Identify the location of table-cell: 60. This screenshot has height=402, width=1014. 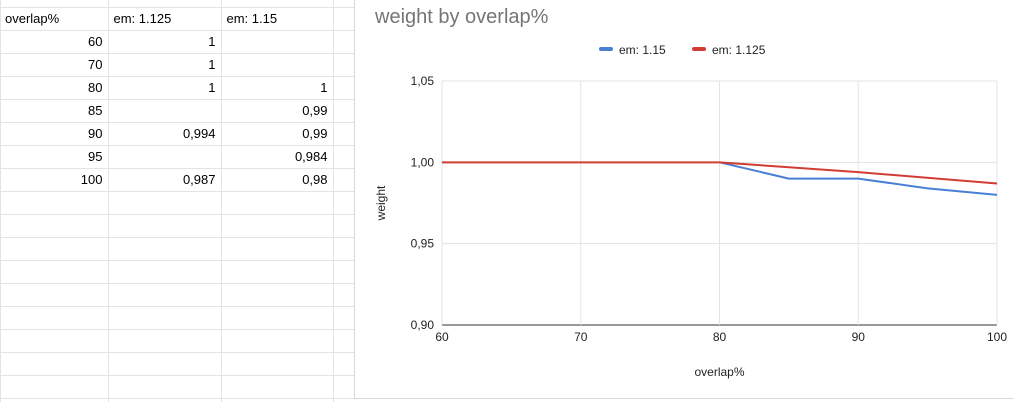
(54, 42).